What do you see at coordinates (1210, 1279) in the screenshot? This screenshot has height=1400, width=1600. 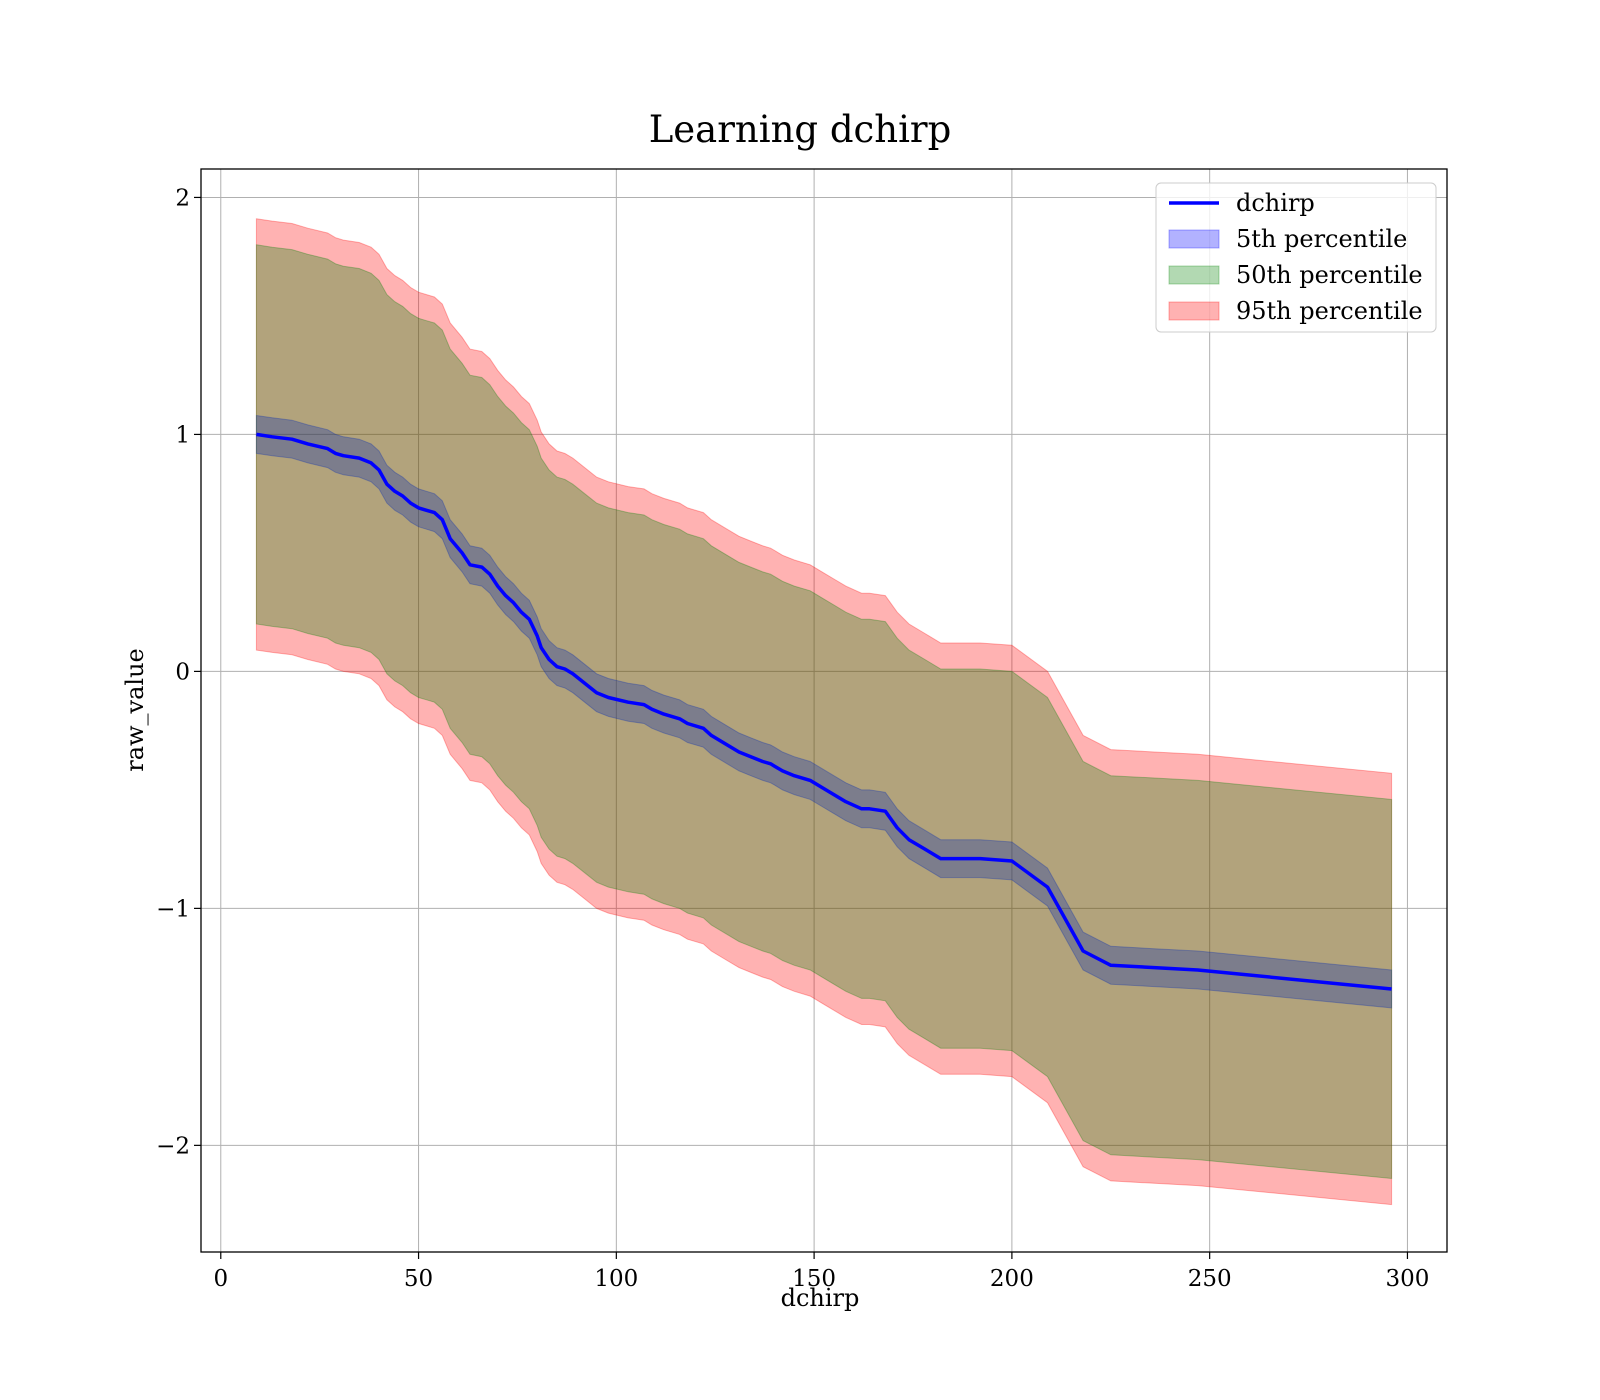 I see `x-tick-label: 250` at bounding box center [1210, 1279].